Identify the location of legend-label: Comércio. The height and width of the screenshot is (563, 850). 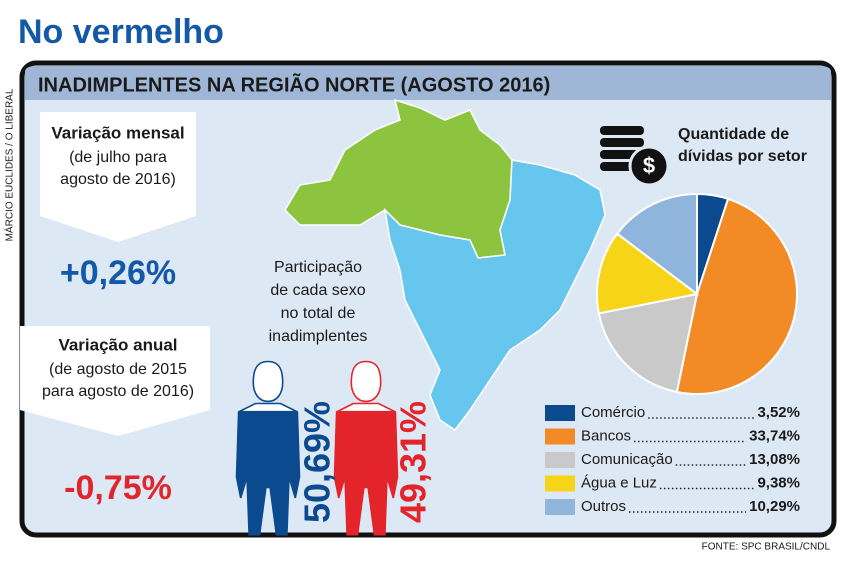
(613, 412).